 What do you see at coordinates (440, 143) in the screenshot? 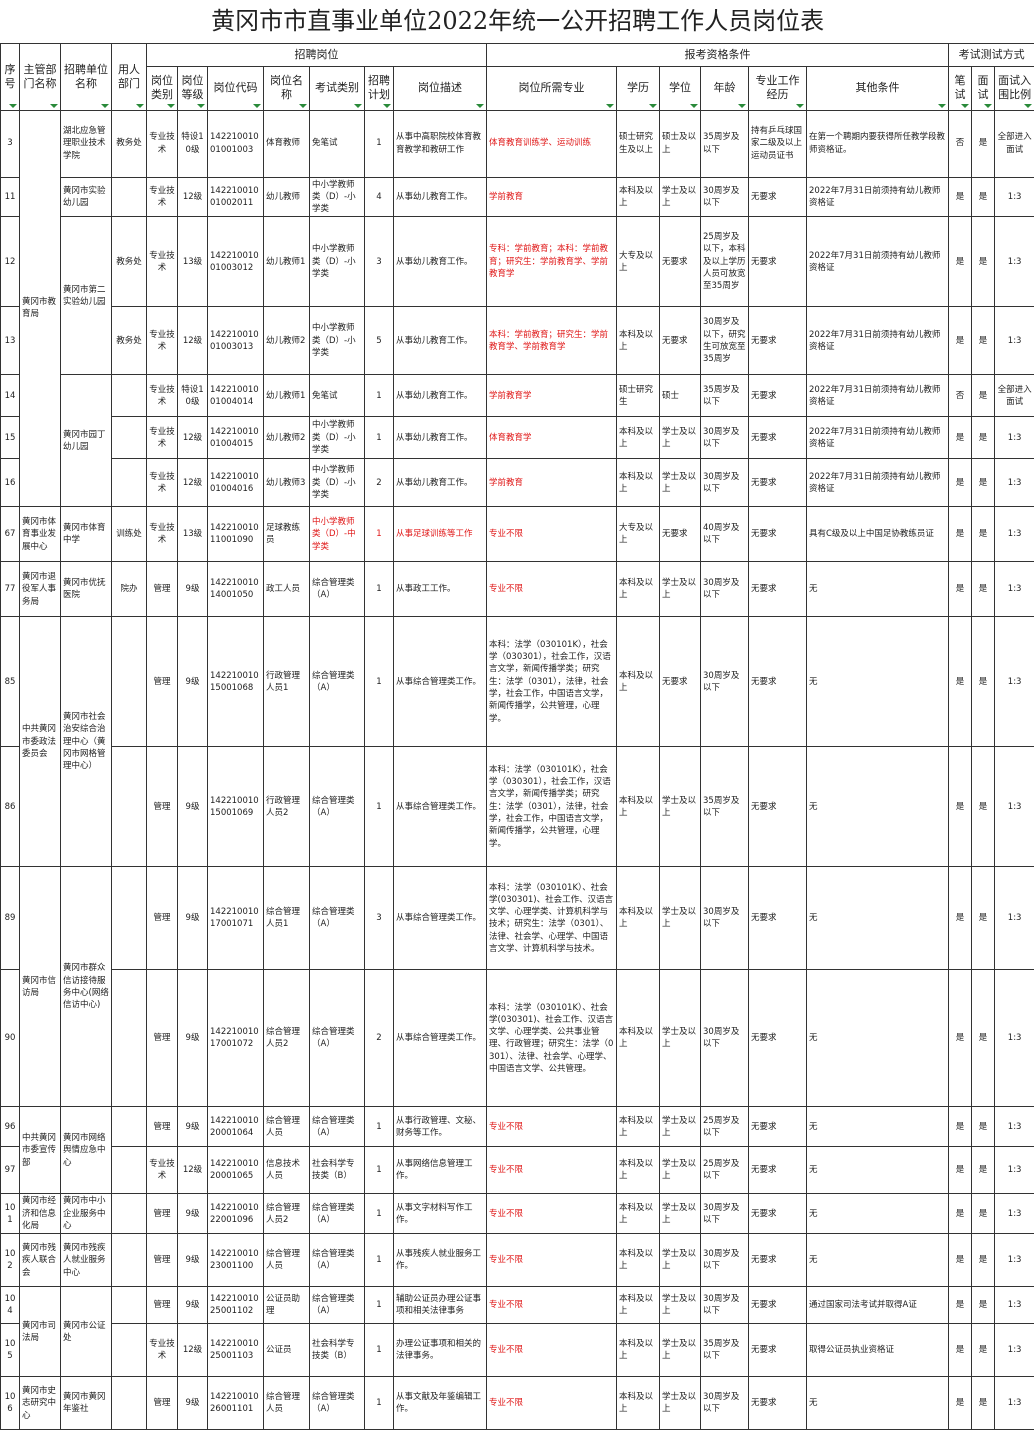
I see `description: 从事中高职院校体育教育教学和教研工作` at bounding box center [440, 143].